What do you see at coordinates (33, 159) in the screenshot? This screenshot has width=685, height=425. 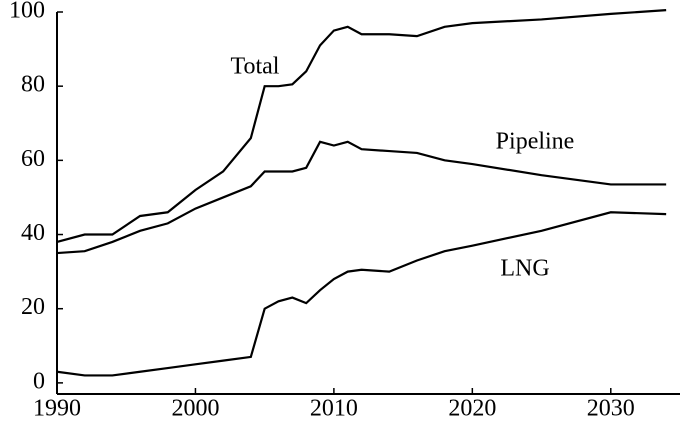 I see `y-tick-label: 60` at bounding box center [33, 159].